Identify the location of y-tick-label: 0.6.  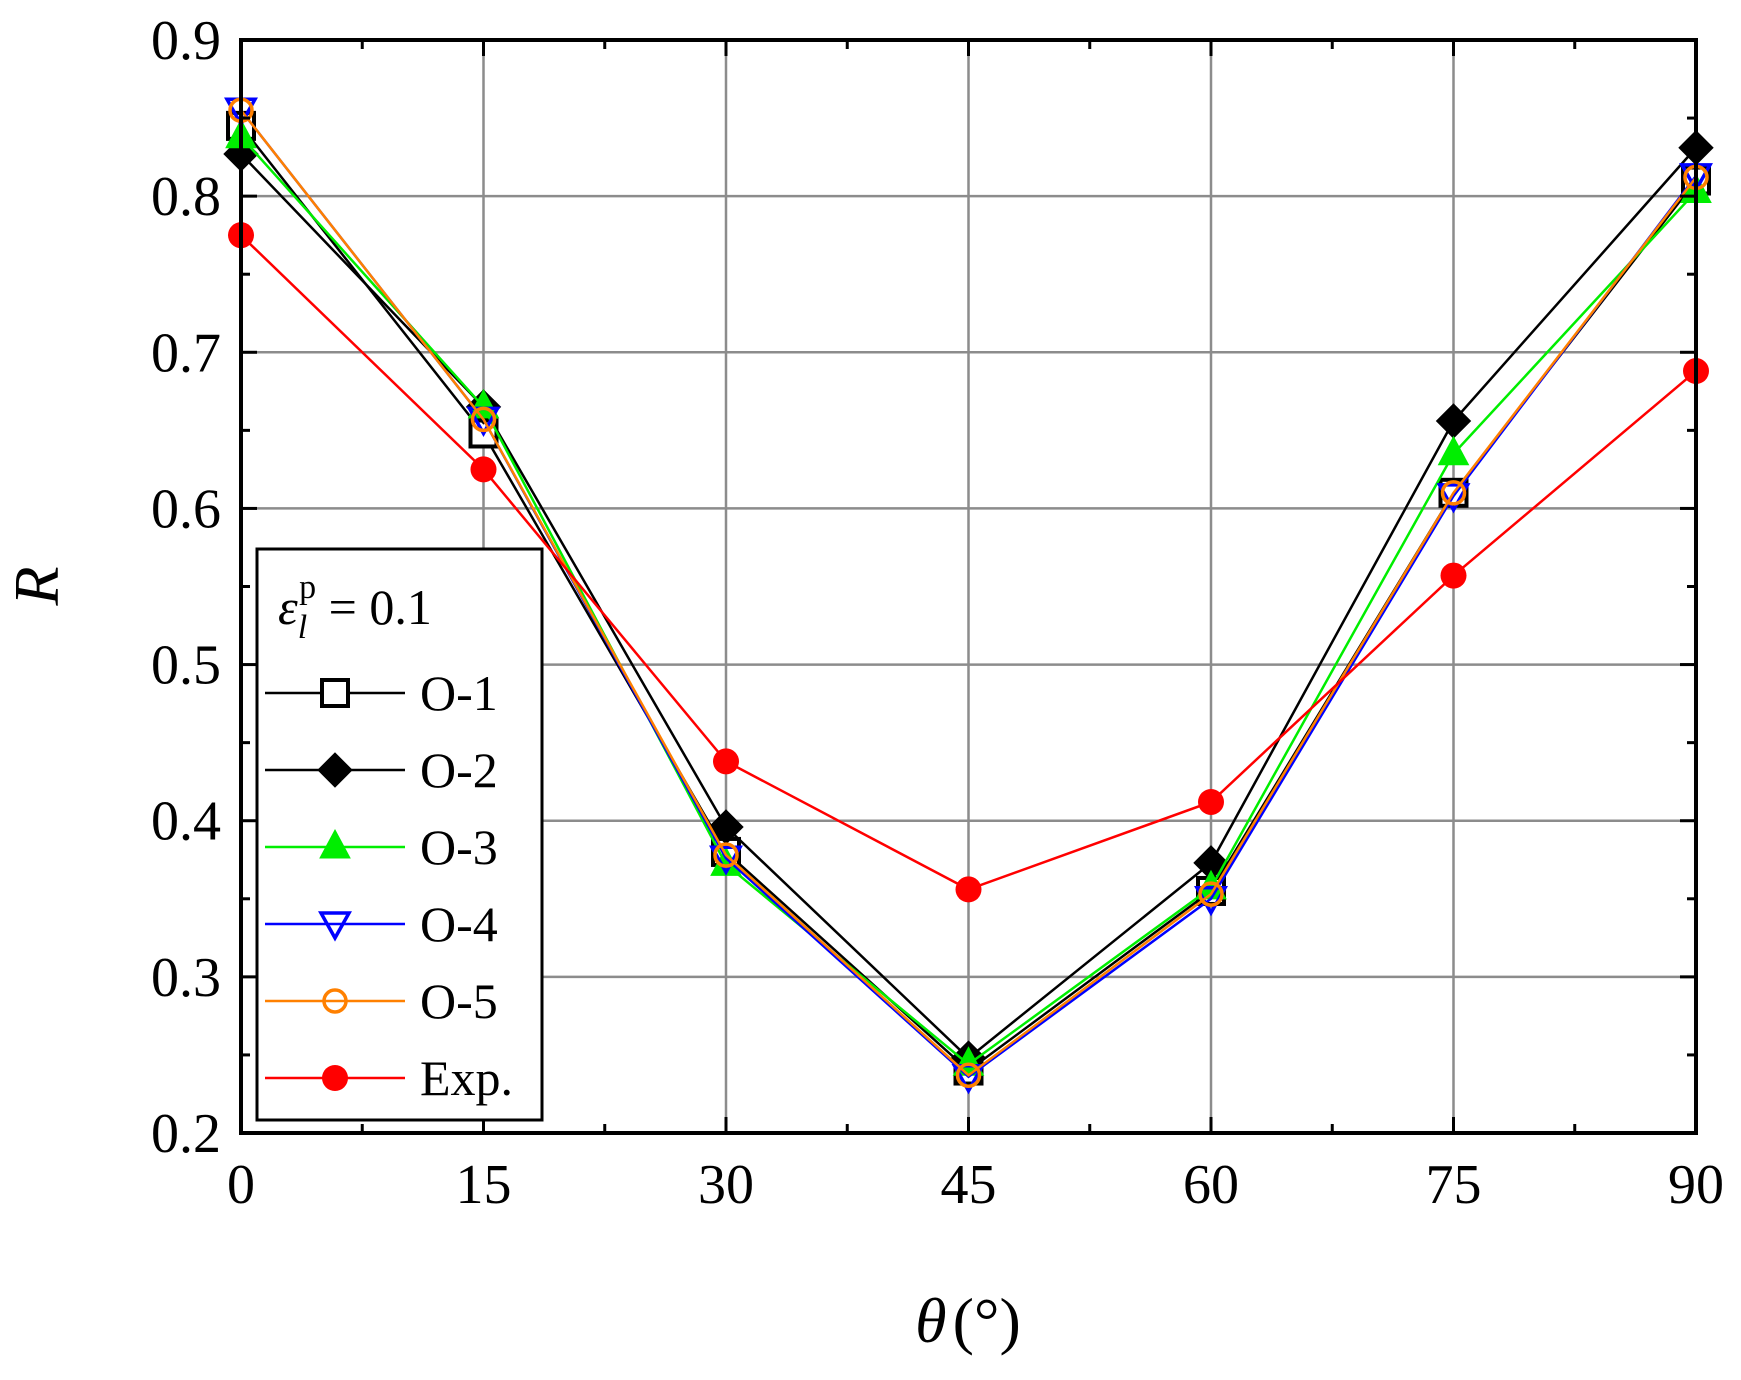
(186, 509).